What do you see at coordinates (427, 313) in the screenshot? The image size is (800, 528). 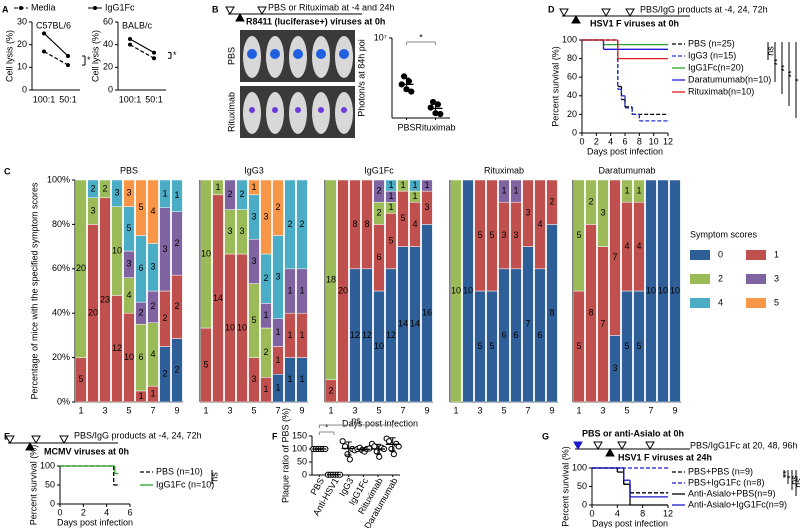 I see `bar-value-label: 16` at bounding box center [427, 313].